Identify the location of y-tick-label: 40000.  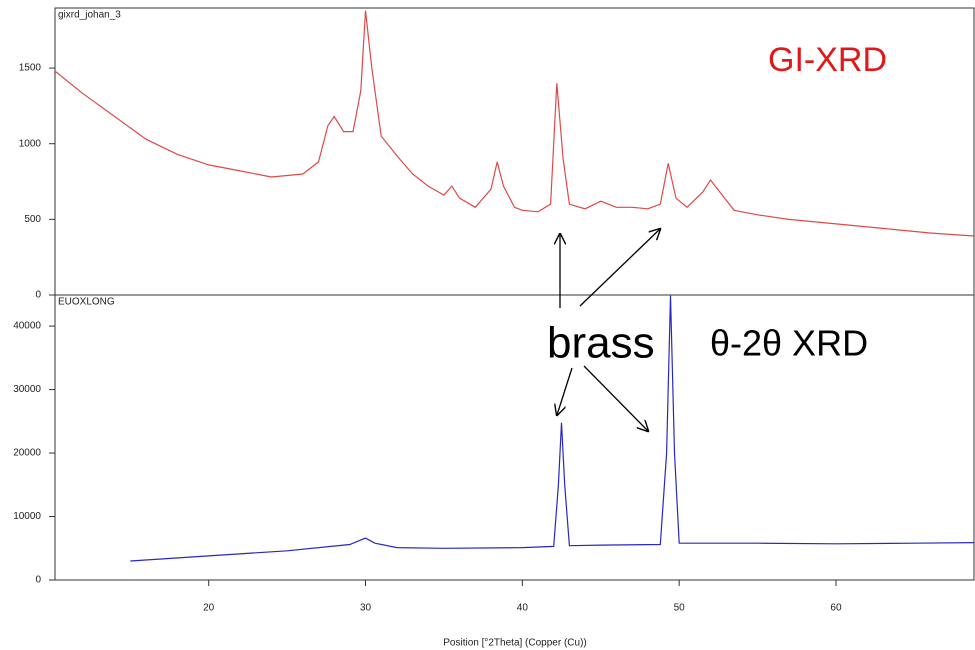
(27, 326).